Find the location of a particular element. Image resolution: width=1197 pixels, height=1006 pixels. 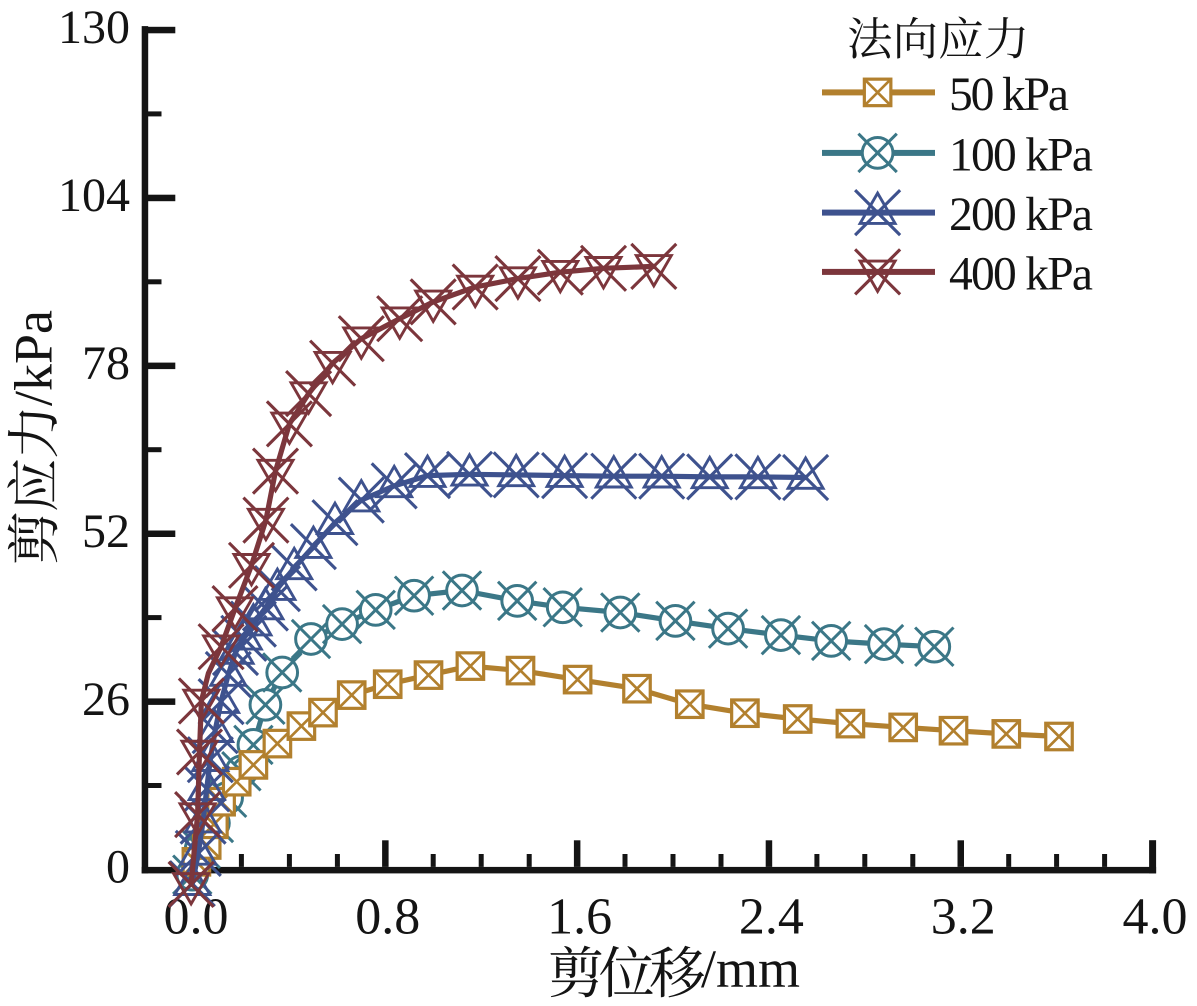

svg-text: 0.8 is located at coordinates (387, 917).